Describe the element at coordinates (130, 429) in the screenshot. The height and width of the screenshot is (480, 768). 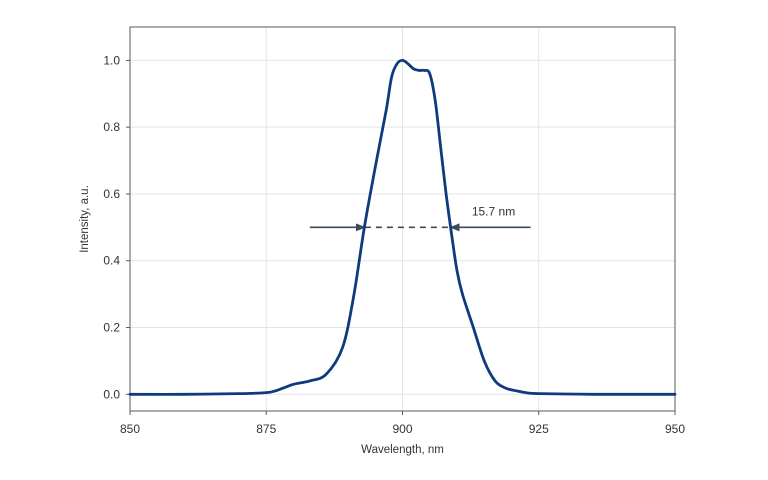
I see `x-tick-label: 850` at that location.